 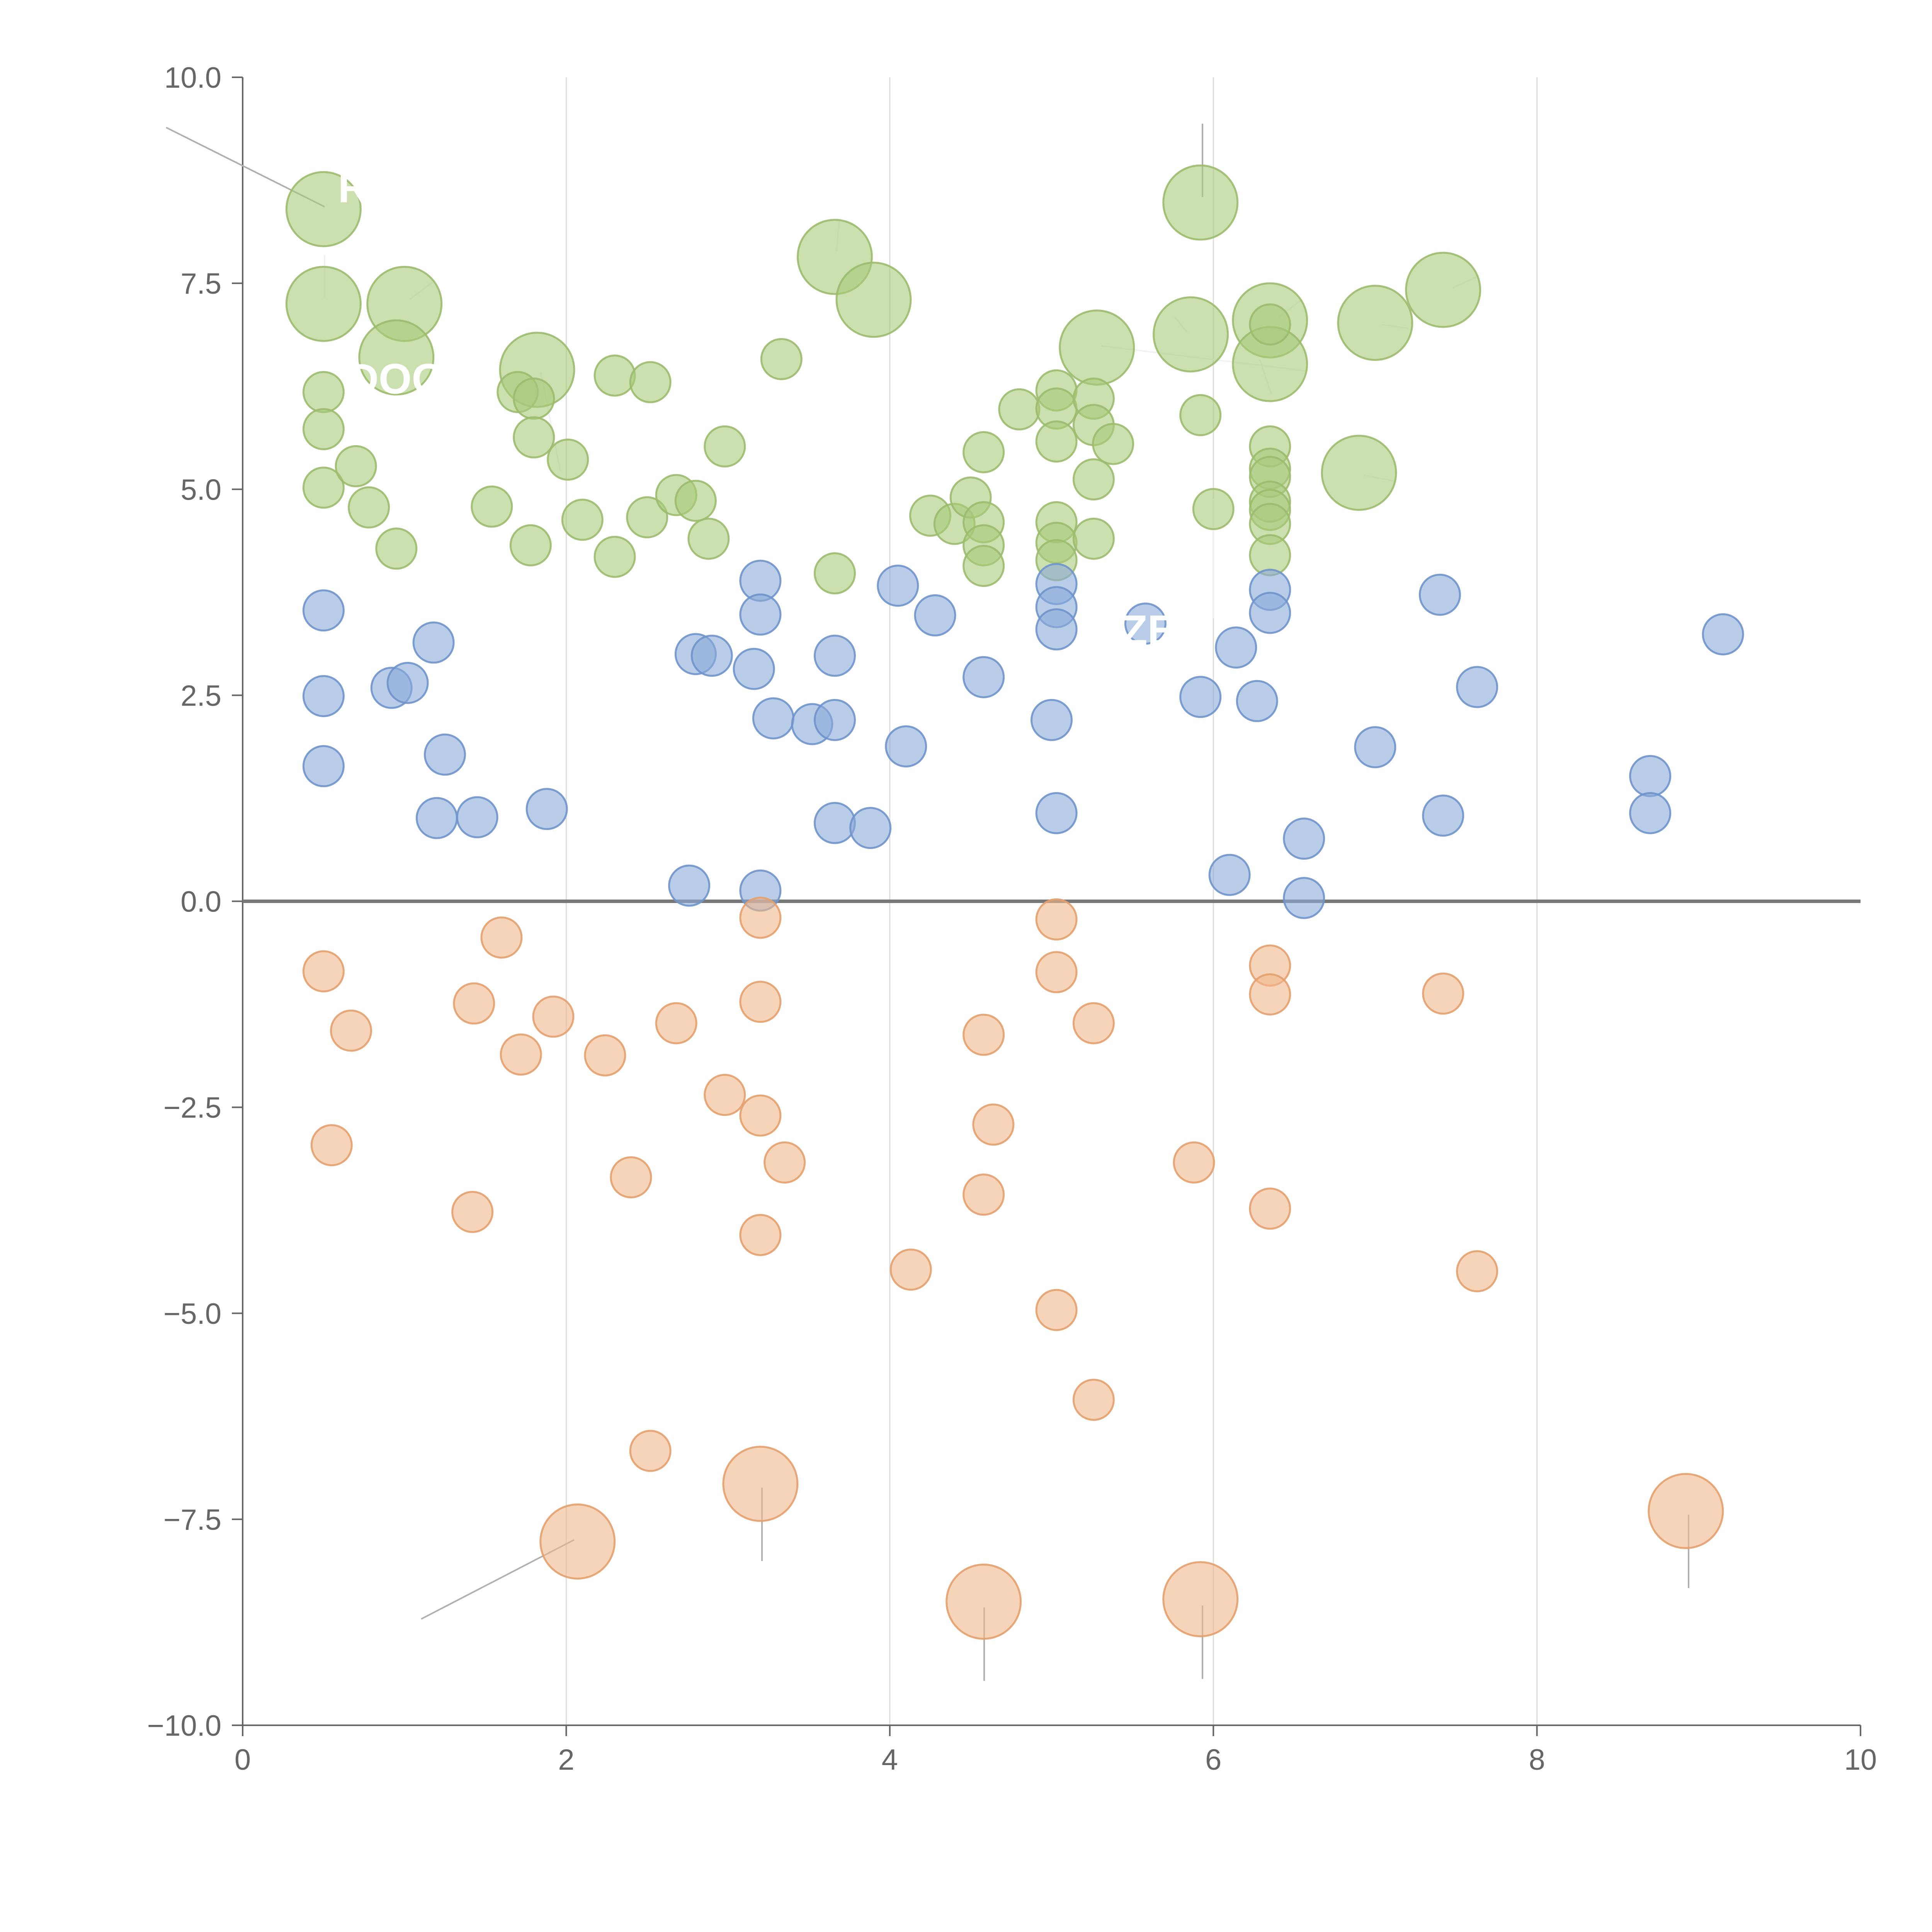 What do you see at coordinates (359, 188) in the screenshot?
I see `bubble-annotation: RI` at bounding box center [359, 188].